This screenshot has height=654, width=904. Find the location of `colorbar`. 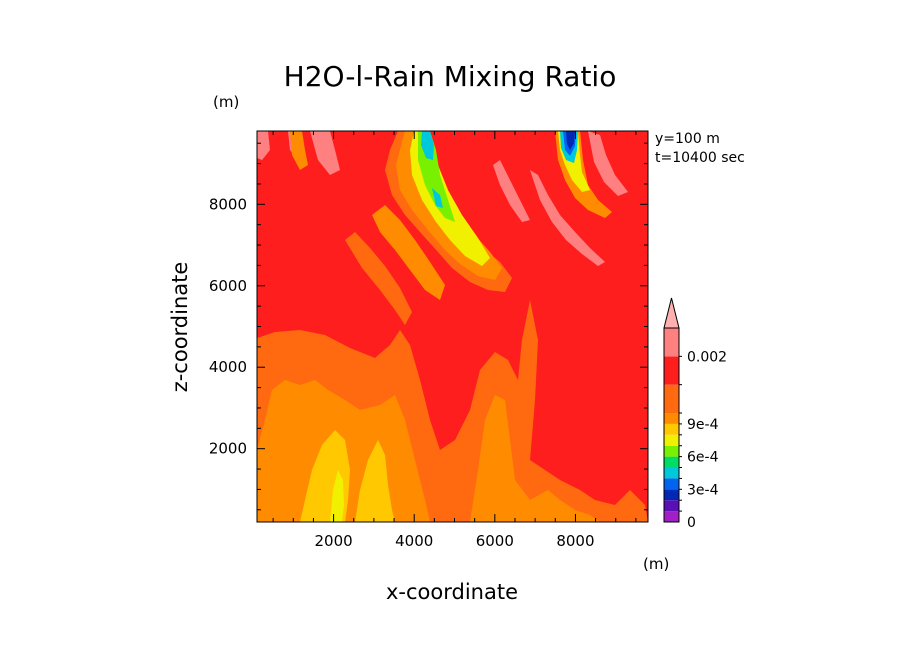

colorbar is located at coordinates (672, 410).